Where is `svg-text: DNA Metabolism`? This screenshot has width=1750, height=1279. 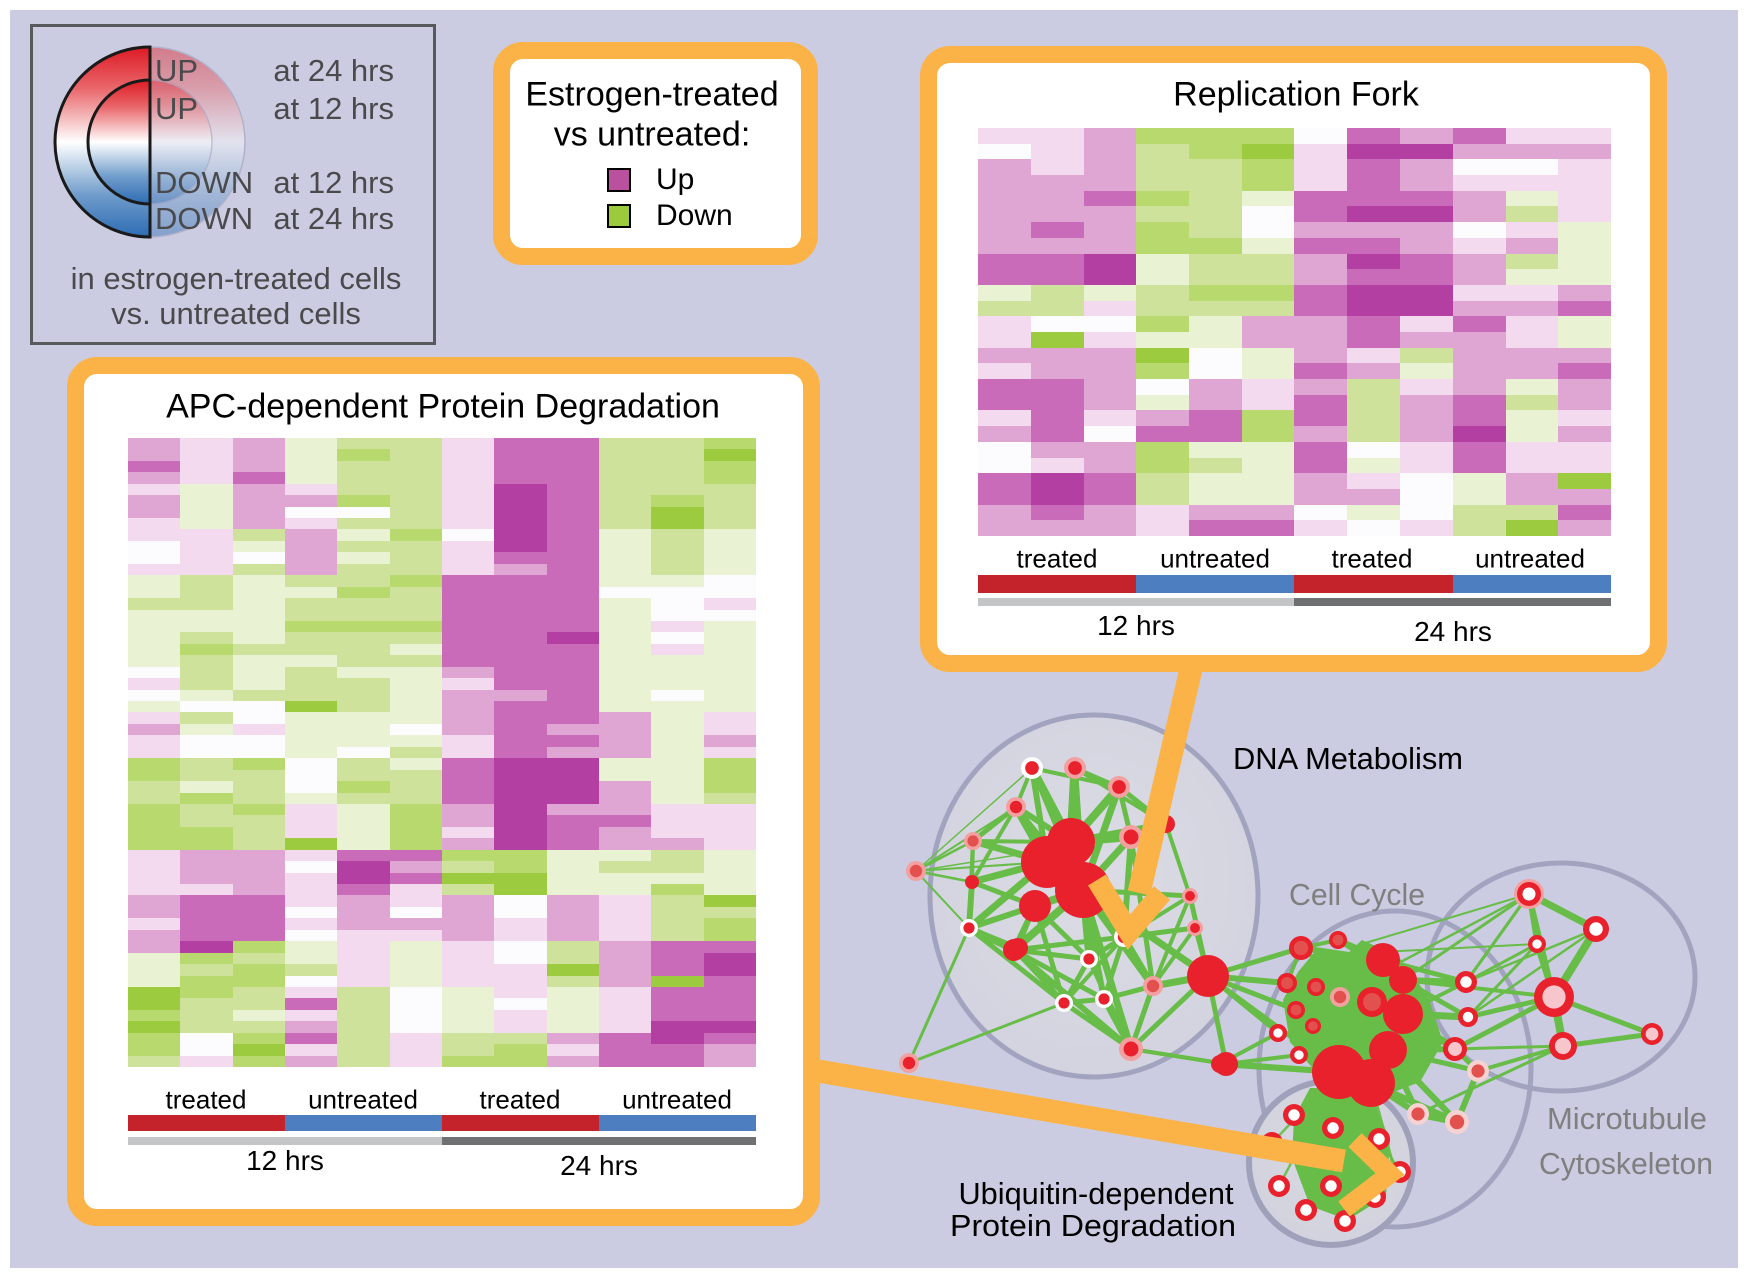 svg-text: DNA Metabolism is located at coordinates (1348, 758).